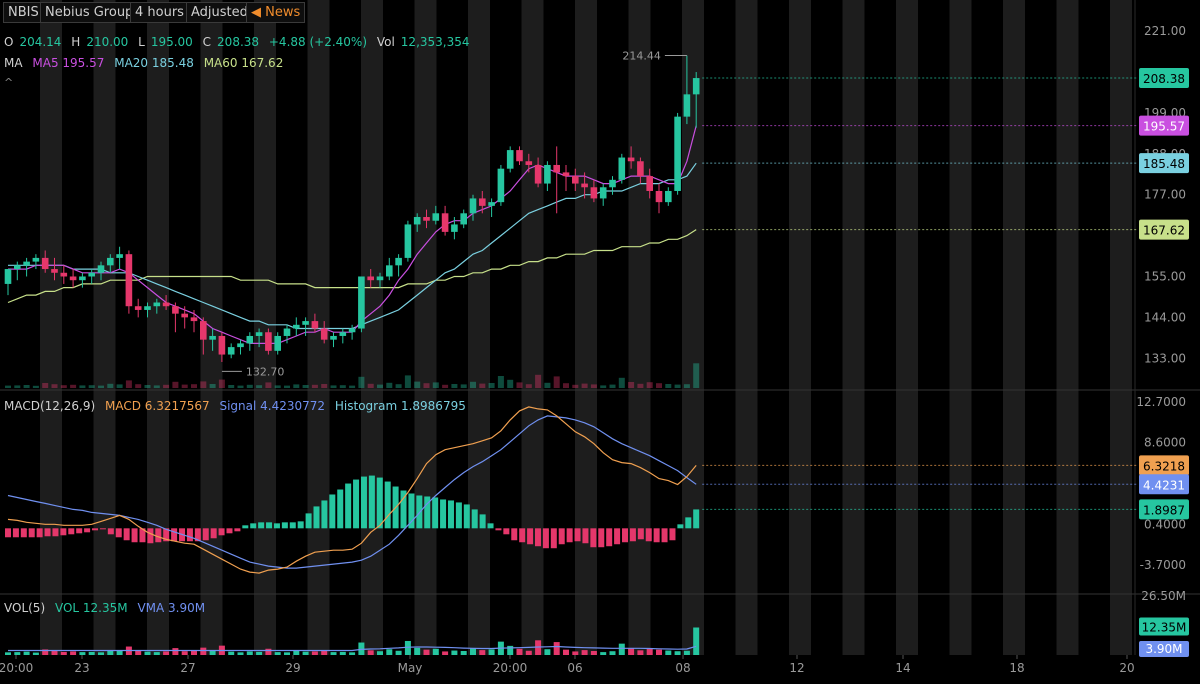  What do you see at coordinates (107, 608) in the screenshot?
I see `volume-legend: VOL(5) VOL 12.35M VMA 3.90M` at bounding box center [107, 608].